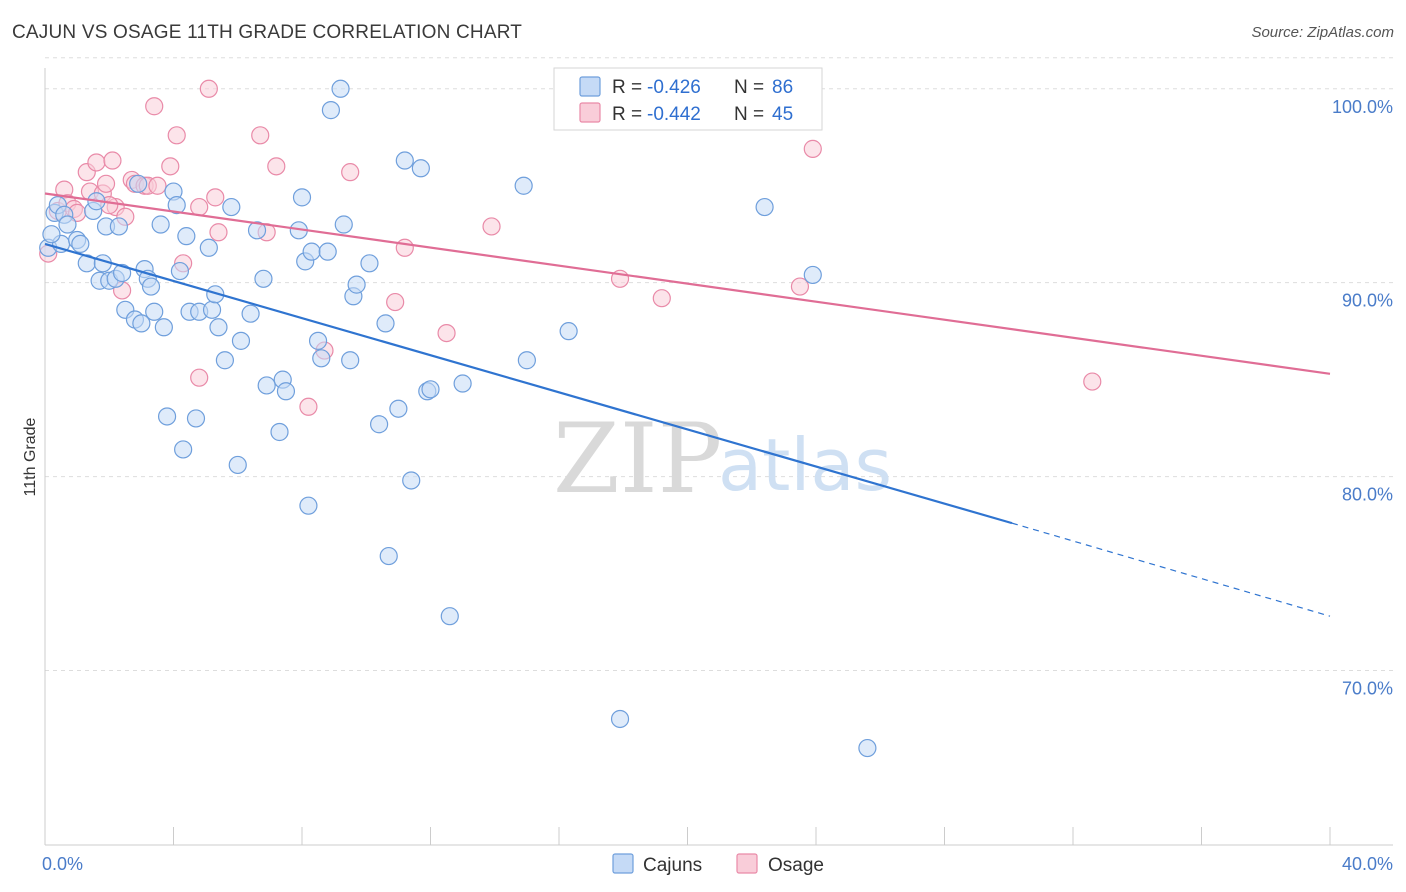  I want to click on legend: R = -0.426 N = 86 R = -0.442 N = 45, so click(688, 99).